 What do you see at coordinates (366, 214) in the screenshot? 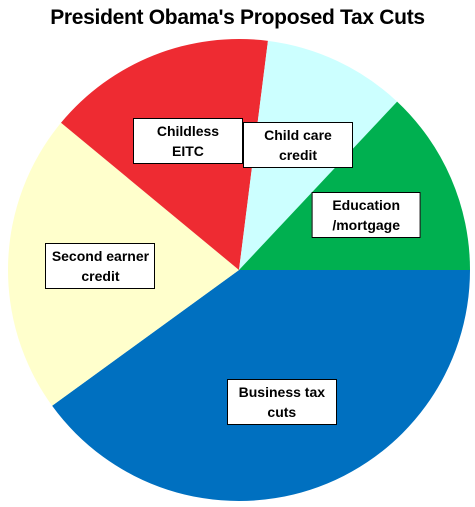
I see `slice-label: Education /mortgage` at bounding box center [366, 214].